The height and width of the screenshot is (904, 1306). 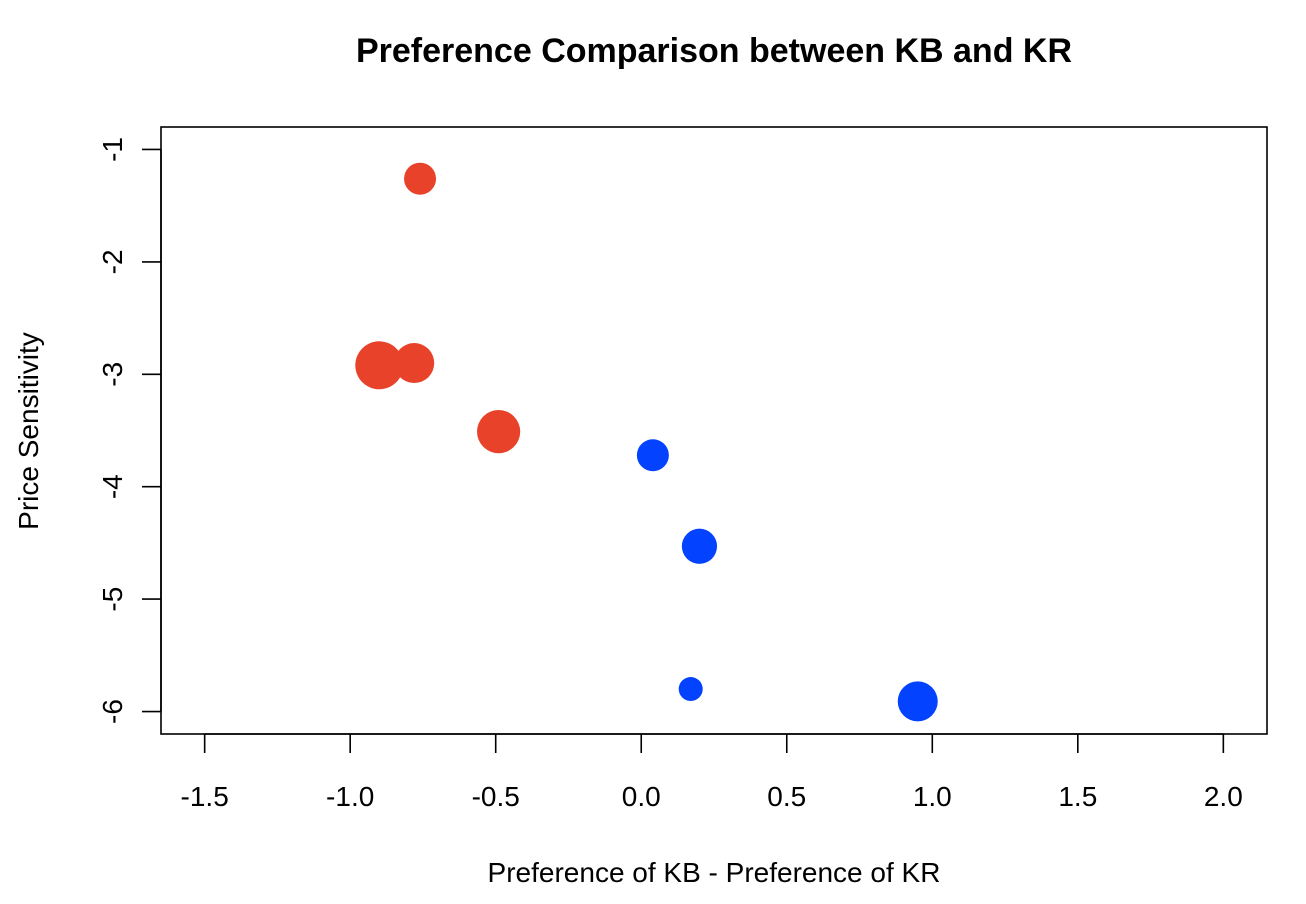 What do you see at coordinates (28, 431) in the screenshot?
I see `y-axis-title: Price Sensitivity` at bounding box center [28, 431].